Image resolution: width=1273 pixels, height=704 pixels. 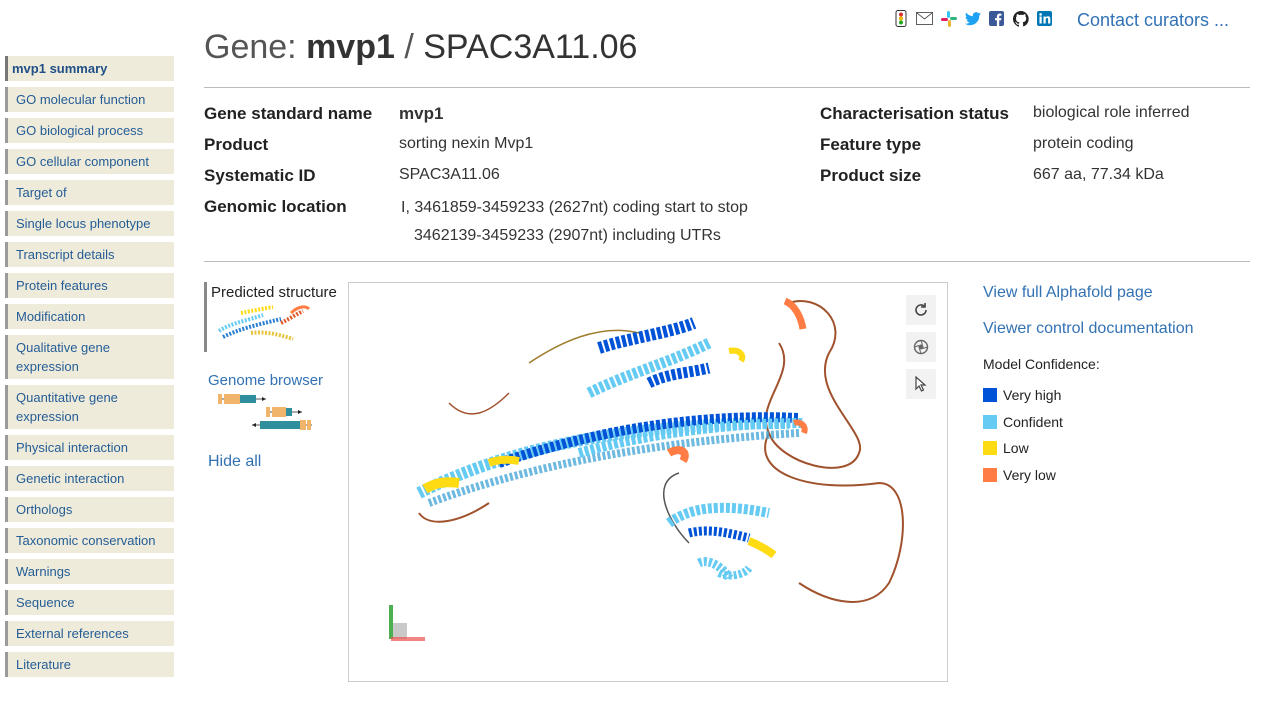 What do you see at coordinates (288, 113) in the screenshot?
I see `label-standard-name: Gene standard name` at bounding box center [288, 113].